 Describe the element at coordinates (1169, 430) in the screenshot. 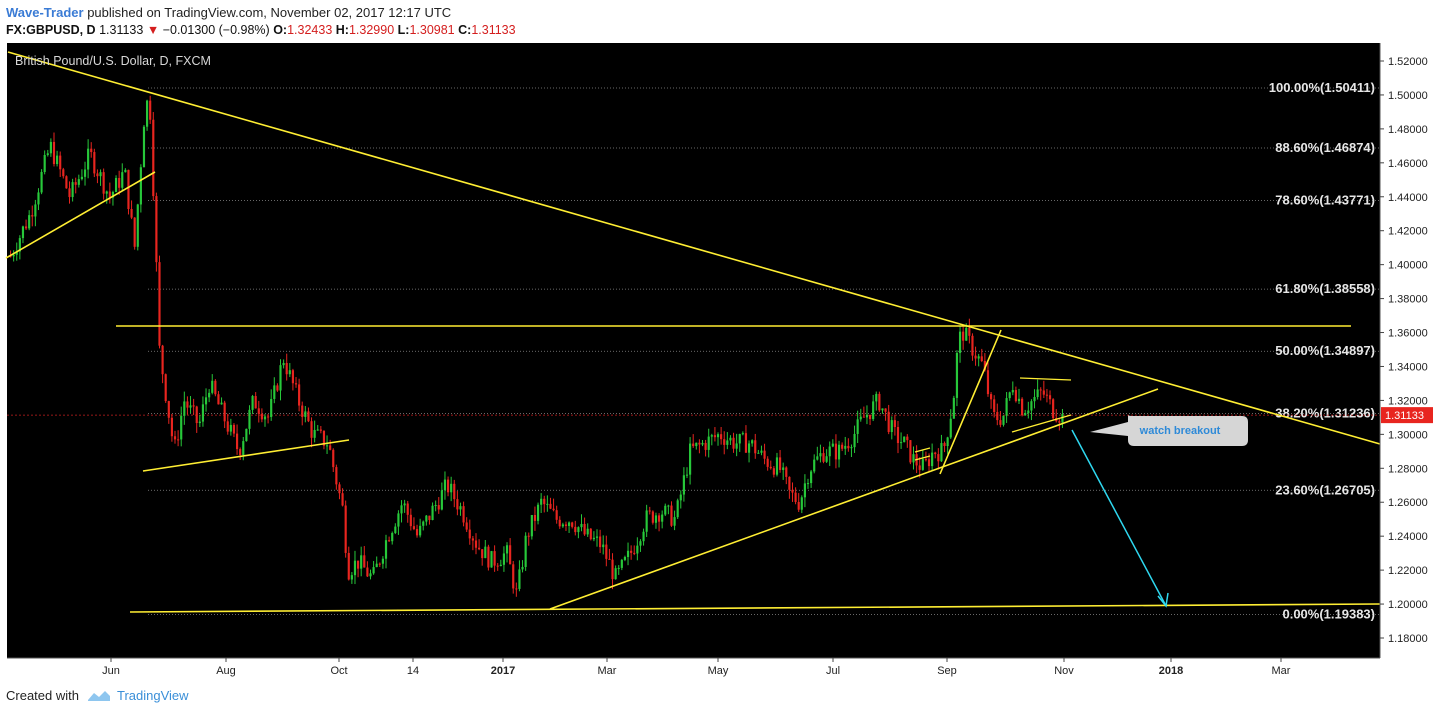

I see `watch-breakout-callout` at that location.